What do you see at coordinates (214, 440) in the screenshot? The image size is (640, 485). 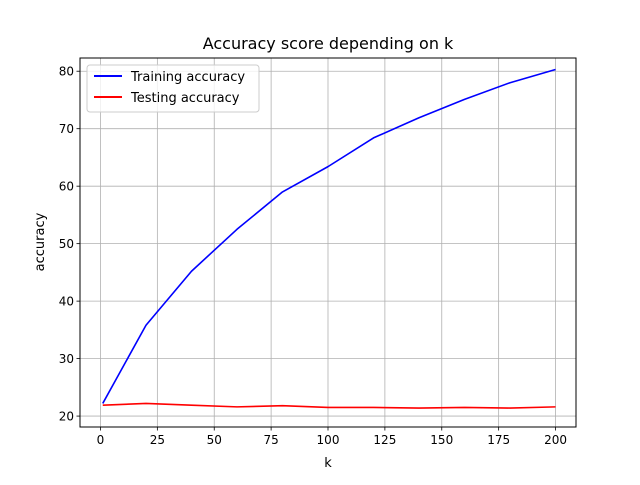 I see `x-tick-label: 50` at bounding box center [214, 440].